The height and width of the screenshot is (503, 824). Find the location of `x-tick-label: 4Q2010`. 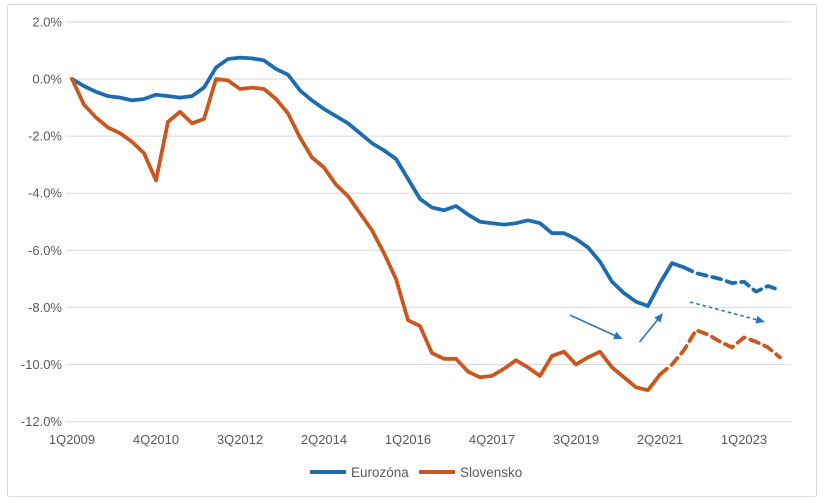

x-tick-label: 4Q2010 is located at coordinates (156, 439).